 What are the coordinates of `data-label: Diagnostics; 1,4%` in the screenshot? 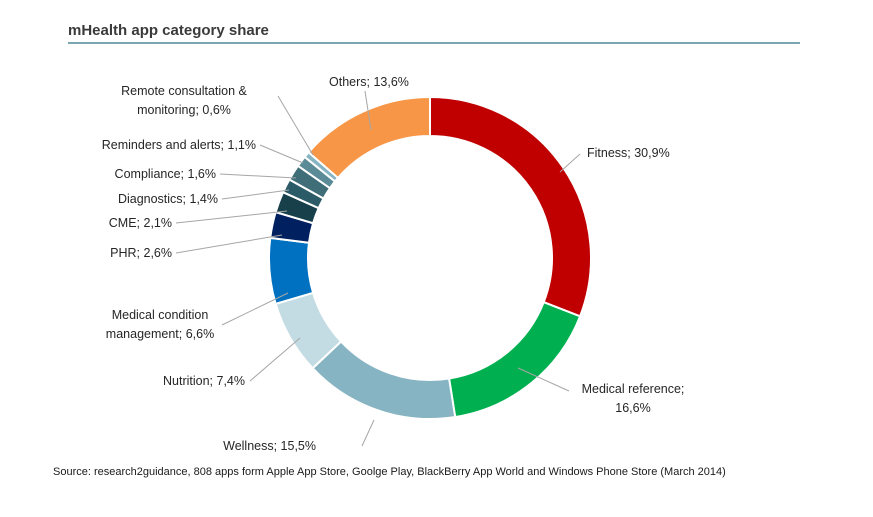 It's located at (168, 199).